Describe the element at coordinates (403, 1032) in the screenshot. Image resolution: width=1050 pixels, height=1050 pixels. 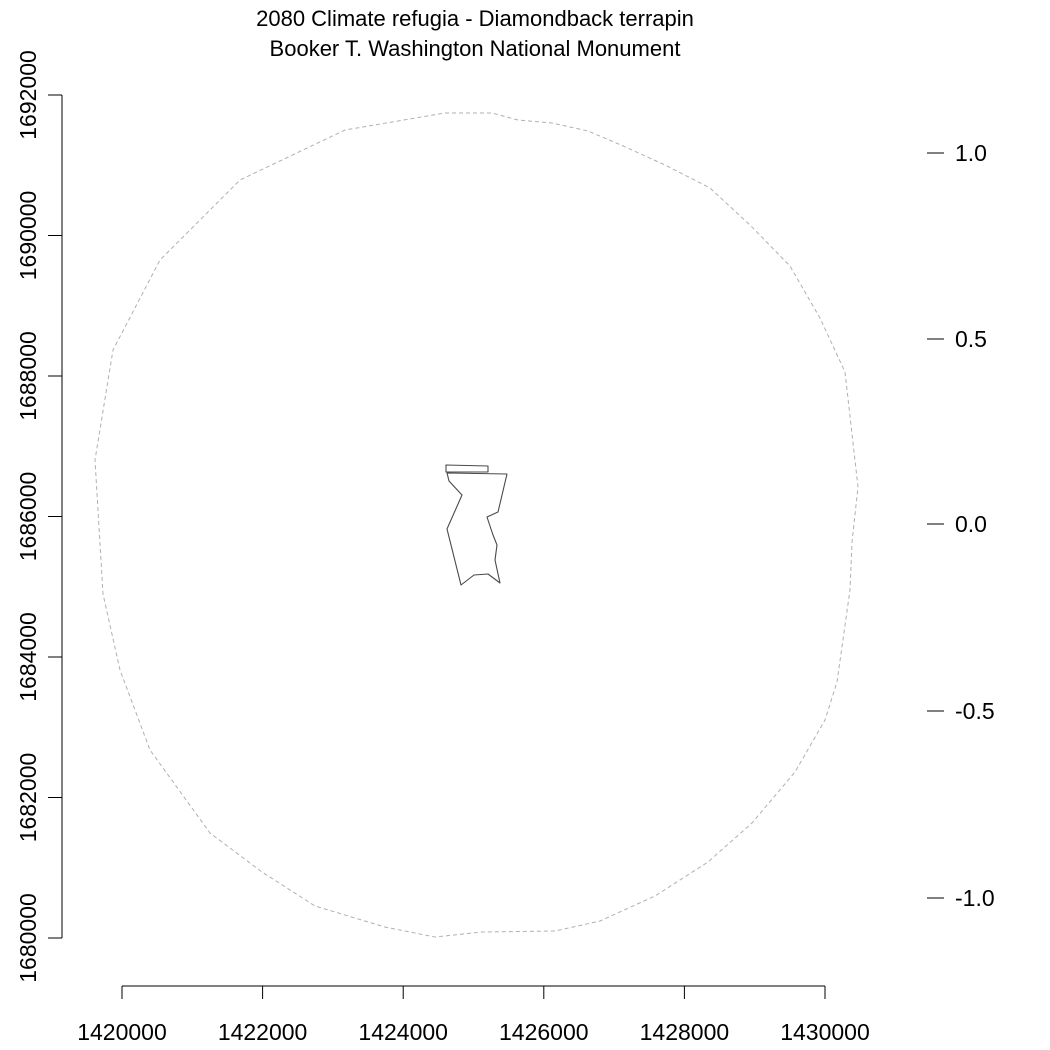
I see `x-tick-label: 1424000` at that location.